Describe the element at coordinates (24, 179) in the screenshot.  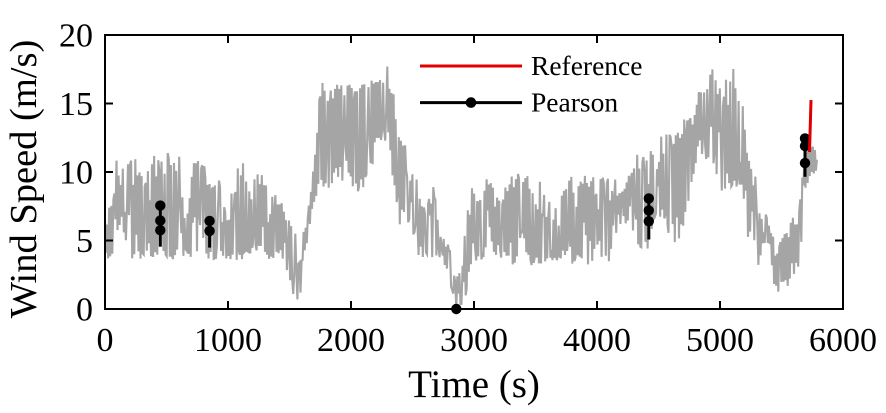
I see `svg-text: Wind Speed (m/s)` at that location.